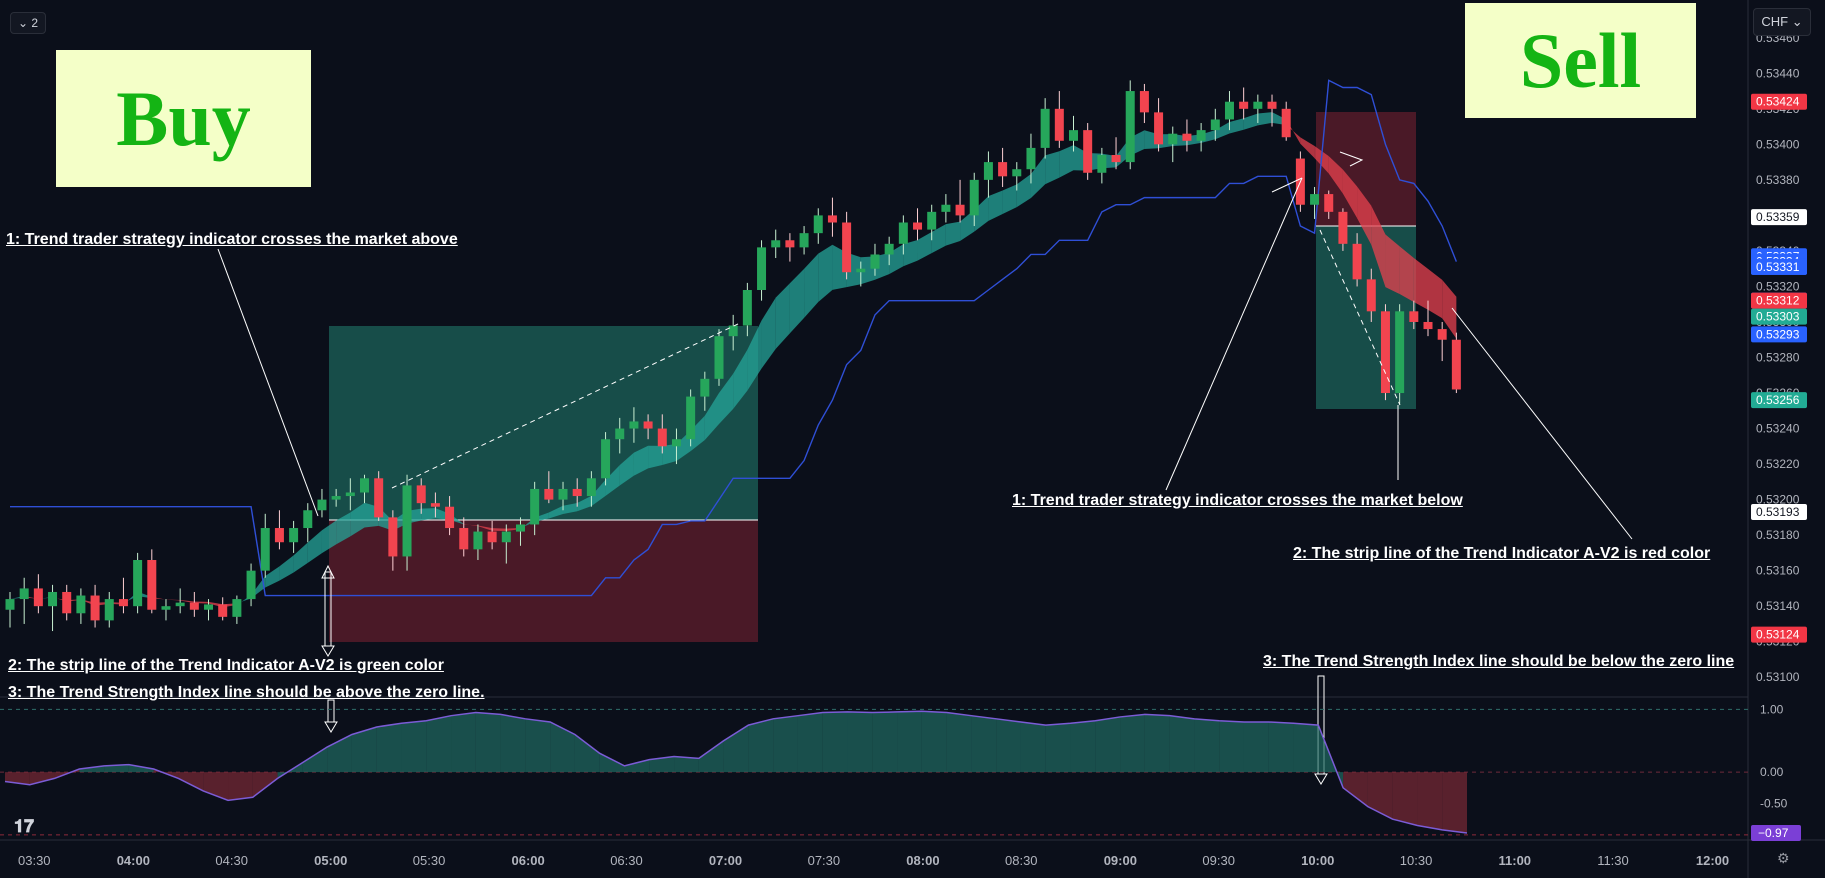 The image size is (1825, 878). I want to click on time-tick-label: 08:00, so click(922, 860).